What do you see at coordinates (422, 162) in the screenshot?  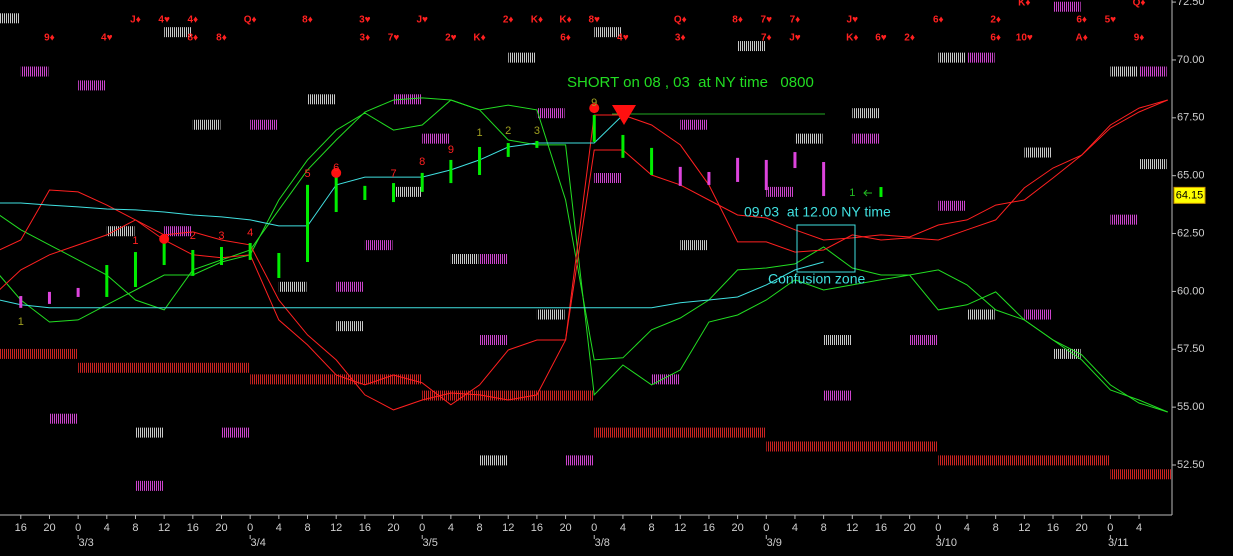 I see `count-label: 8` at bounding box center [422, 162].